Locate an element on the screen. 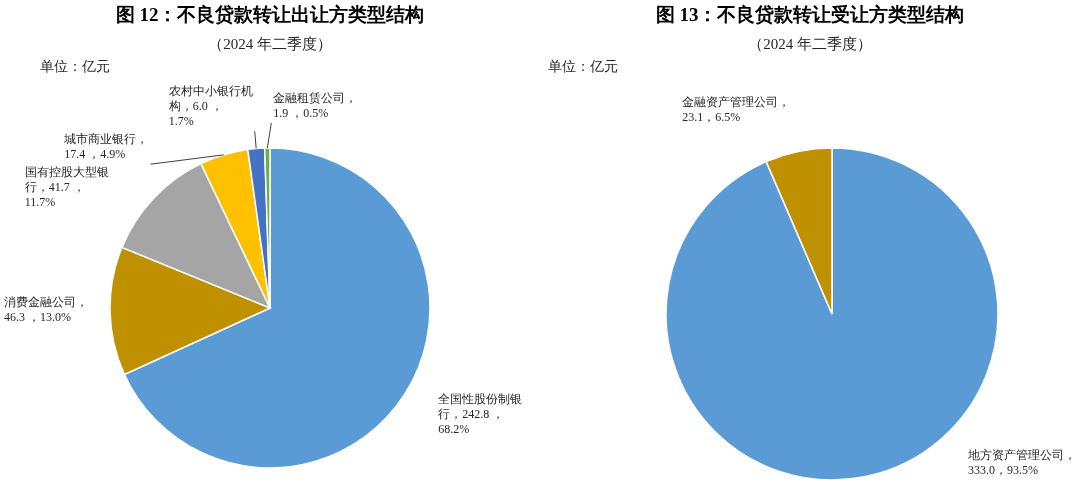 This screenshot has width=1080, height=488. slice-label: 农村中小银行机构，6.0 ，1.7% is located at coordinates (210, 106).